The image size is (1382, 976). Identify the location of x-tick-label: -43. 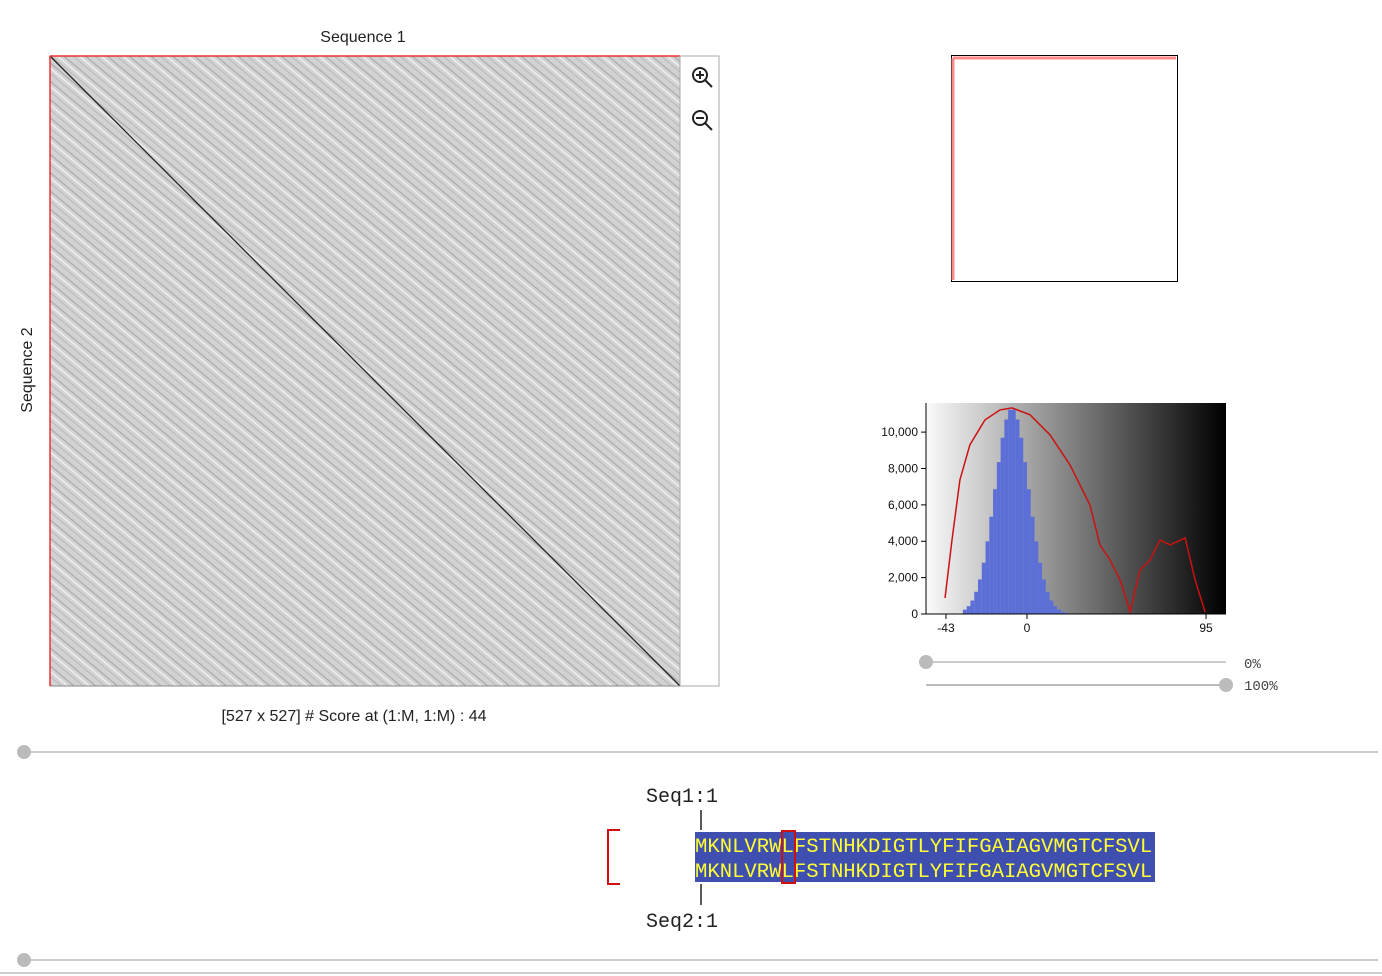
(946, 628).